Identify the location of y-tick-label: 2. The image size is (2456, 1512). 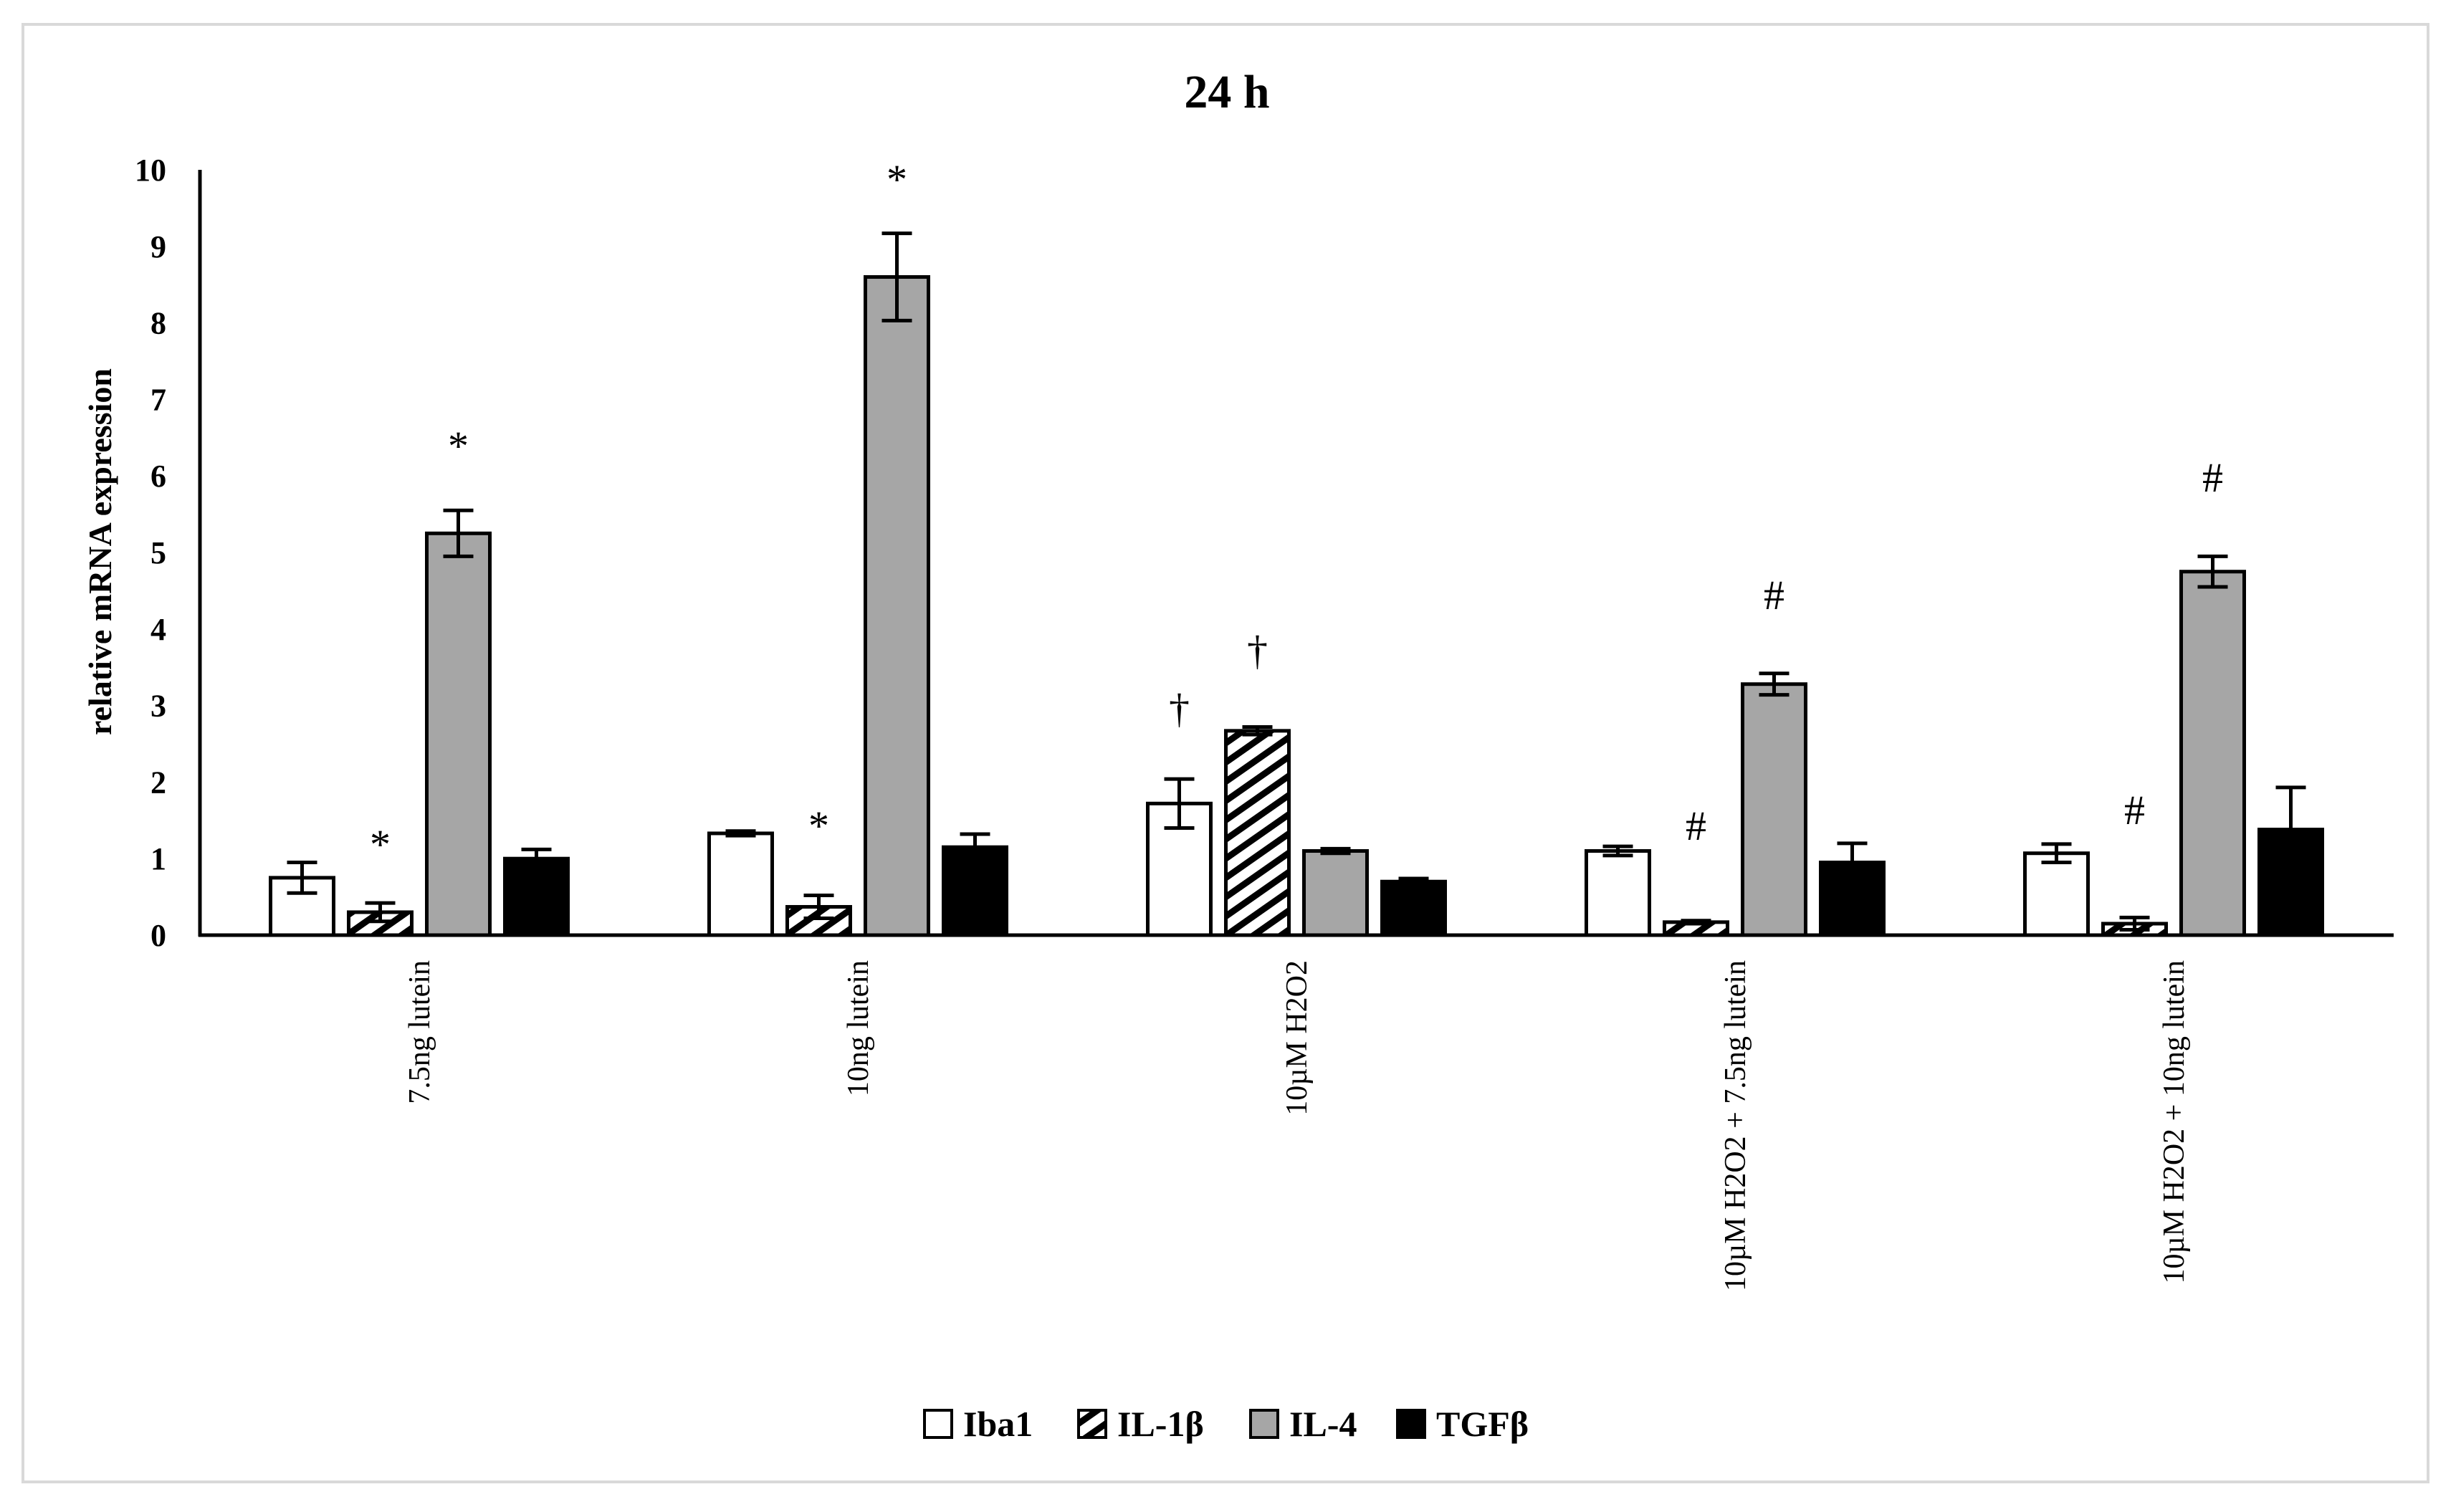
(158, 782).